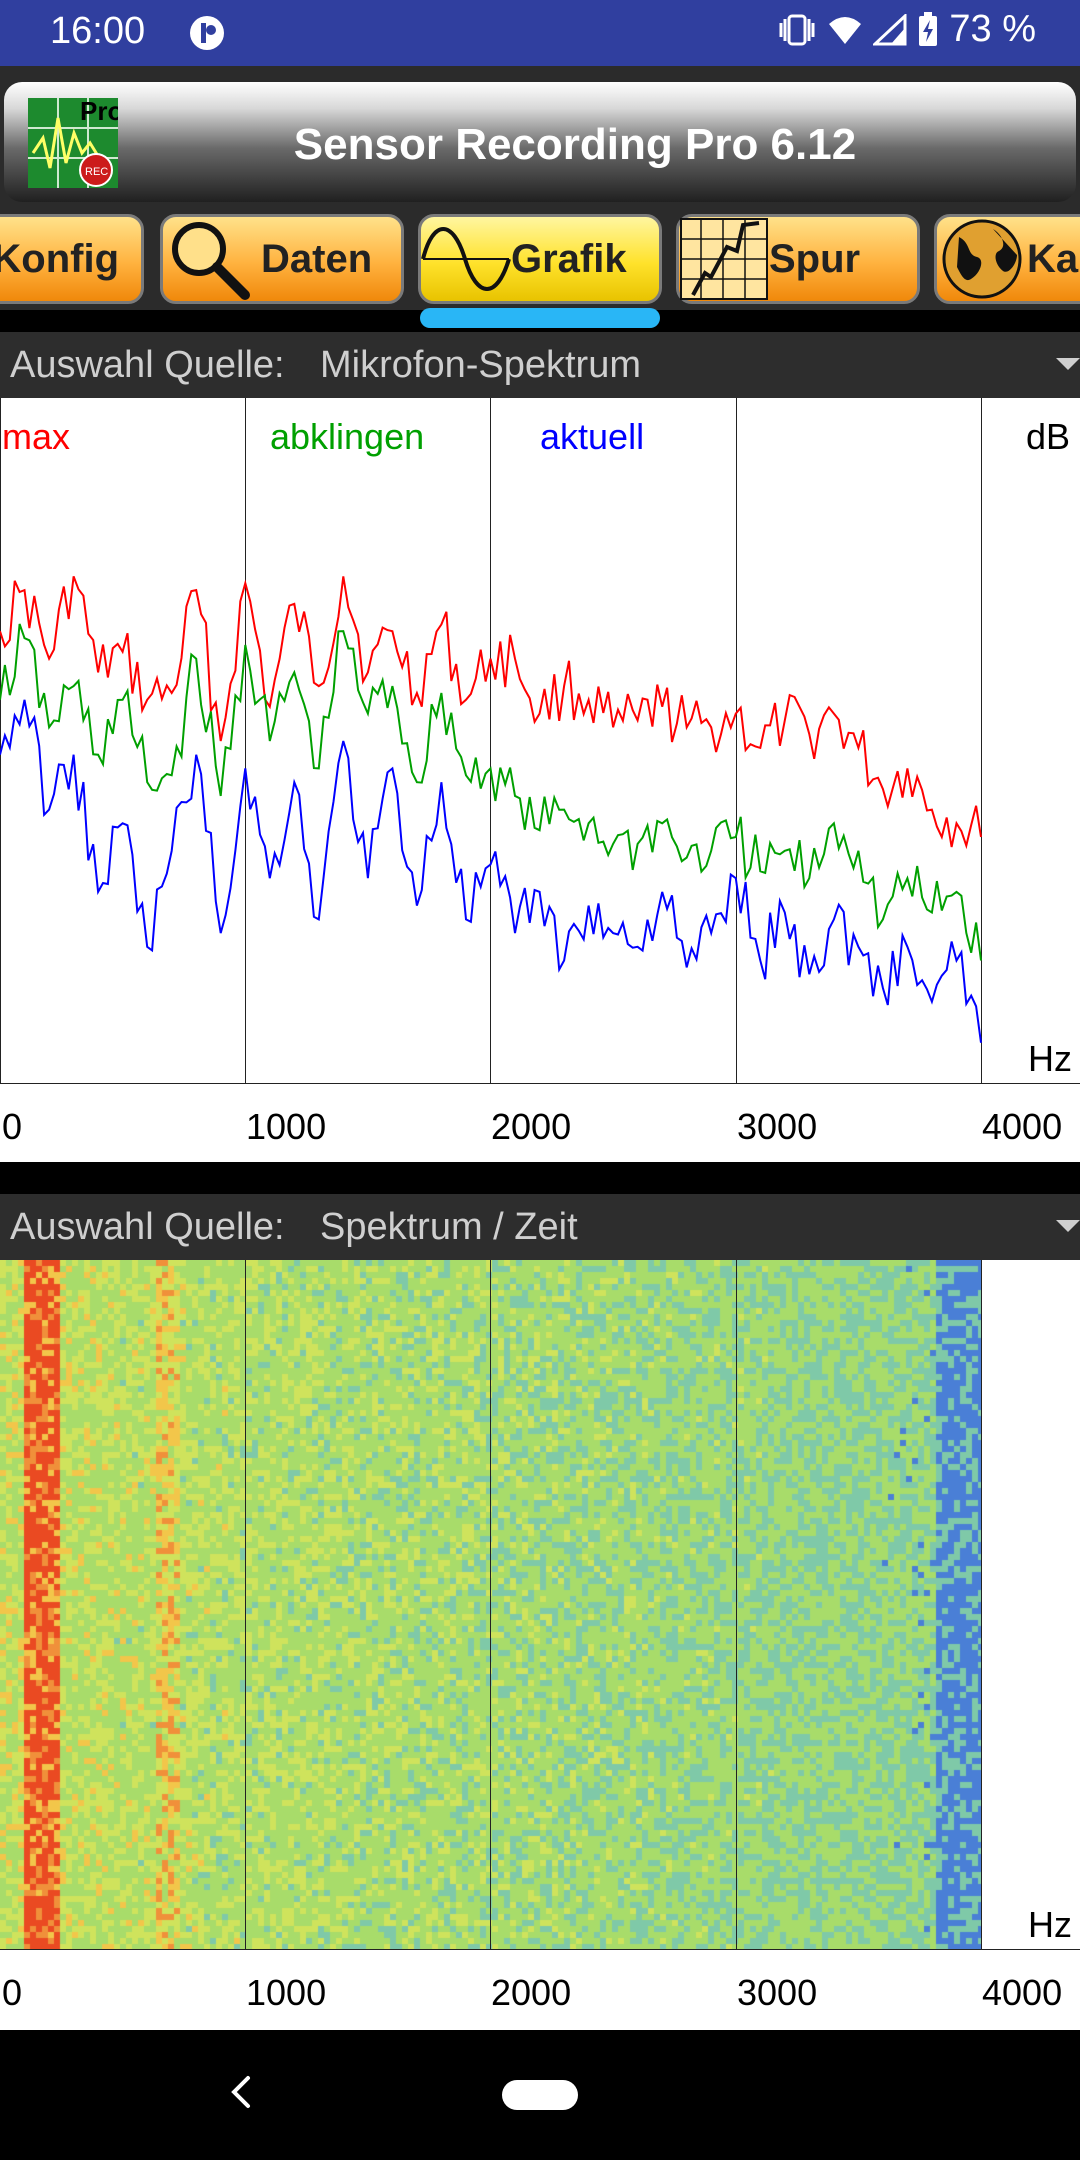 The height and width of the screenshot is (2160, 1080). I want to click on legend-aktuell: aktuell, so click(592, 436).